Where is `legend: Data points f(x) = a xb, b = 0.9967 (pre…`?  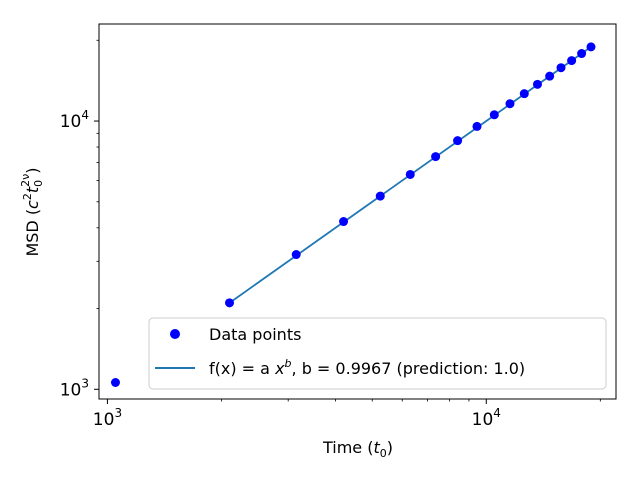
legend: Data points f(x) = a xb, b = 0.9967 (pre… is located at coordinates (377, 353).